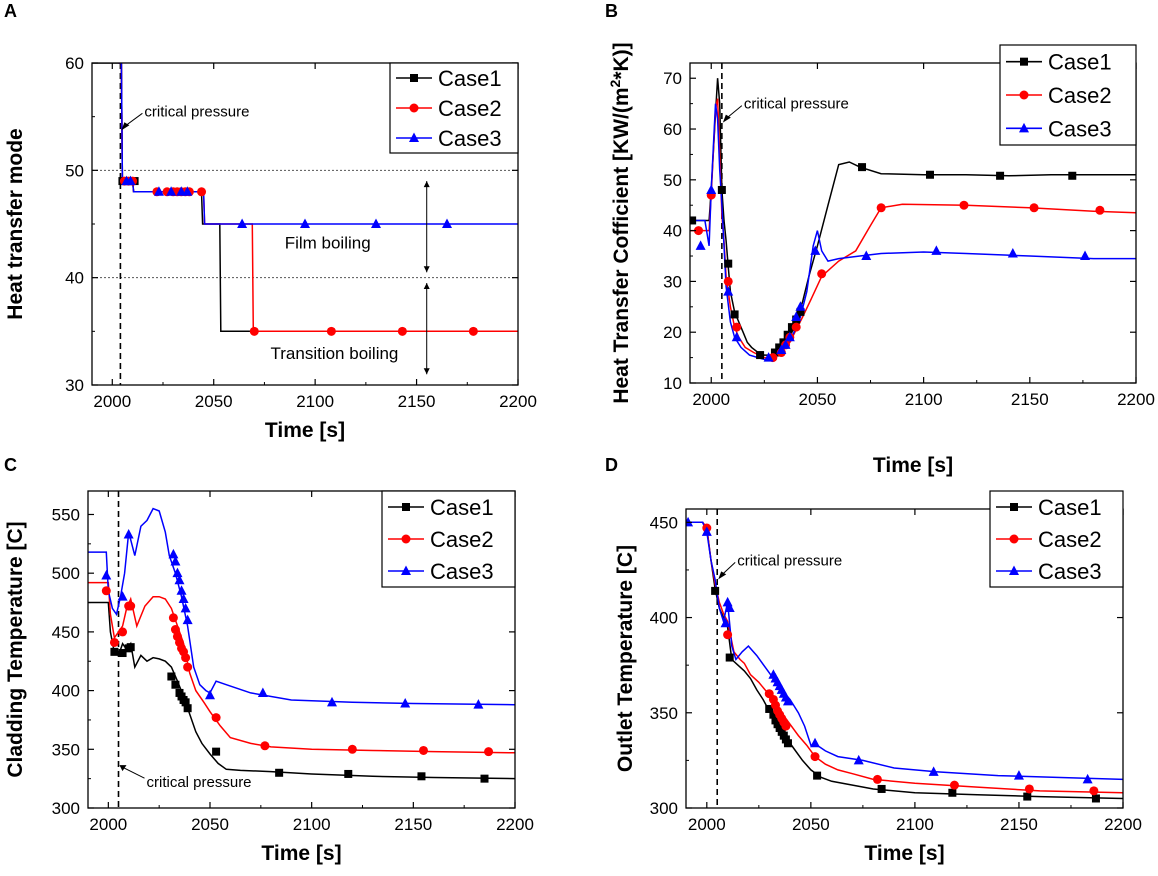  I want to click on x-tick-label: 2150, so click(417, 401).